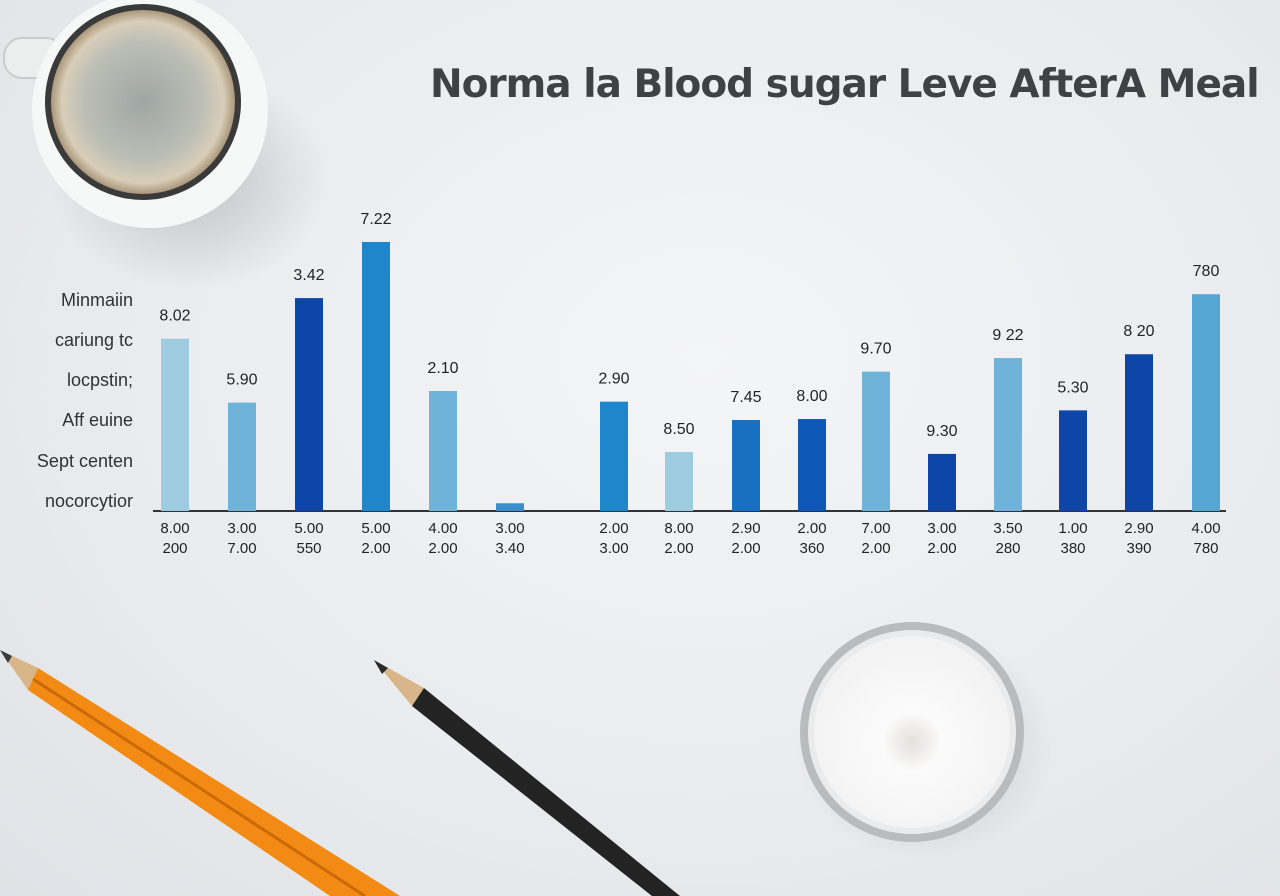 The image size is (1280, 896). I want to click on bar-value-label-13: 9 22, so click(1007, 335).